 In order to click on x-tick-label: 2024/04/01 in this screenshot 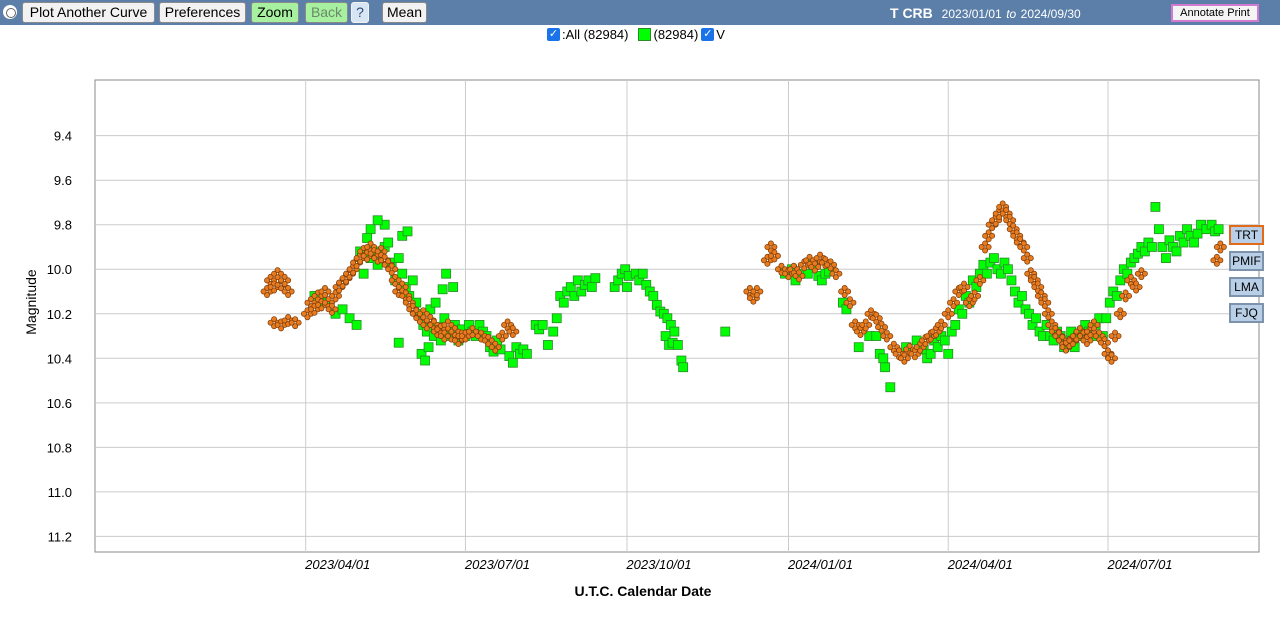, I will do `click(980, 564)`.